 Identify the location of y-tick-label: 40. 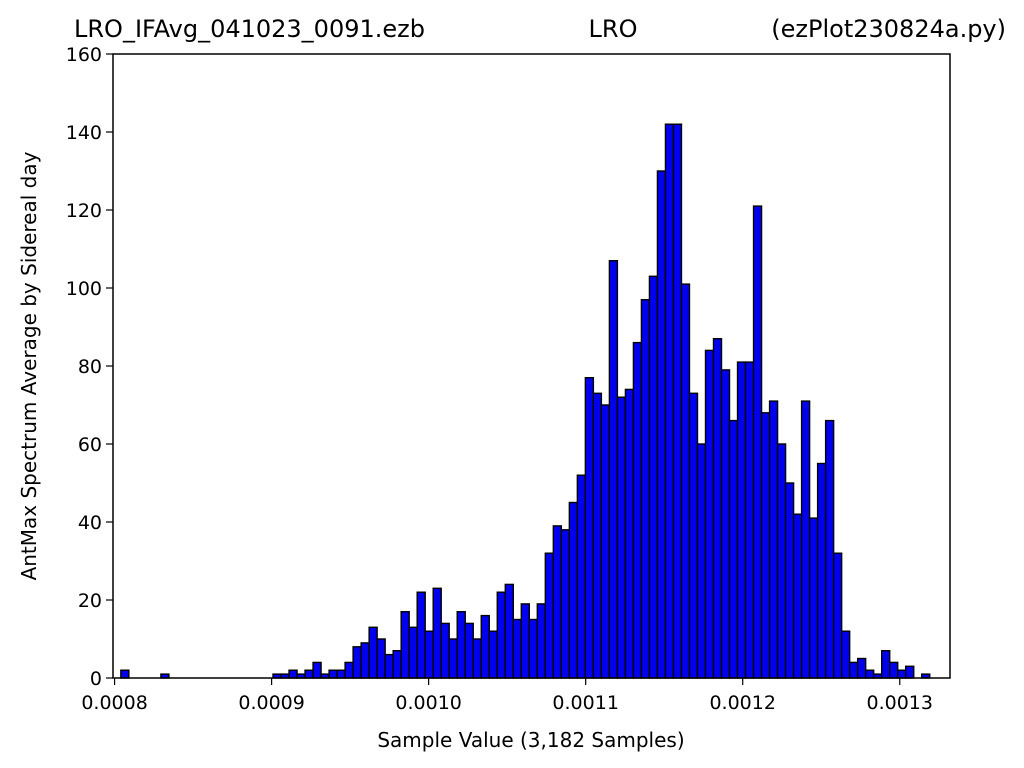
(90, 523).